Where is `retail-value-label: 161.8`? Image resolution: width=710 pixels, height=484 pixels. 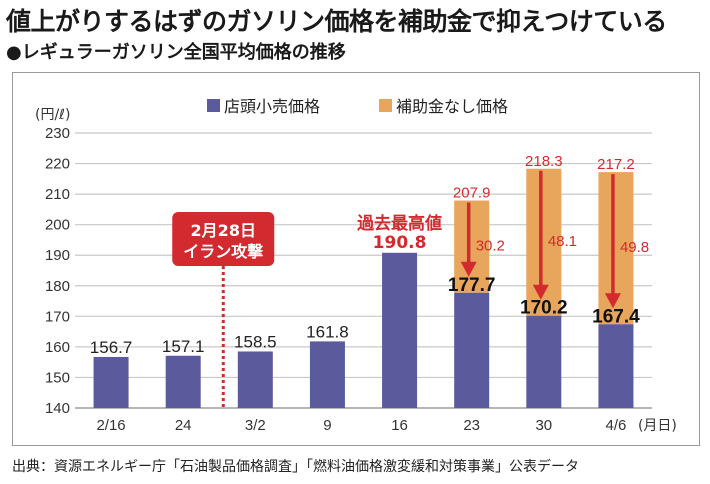
retail-value-label: 161.8 is located at coordinates (327, 331).